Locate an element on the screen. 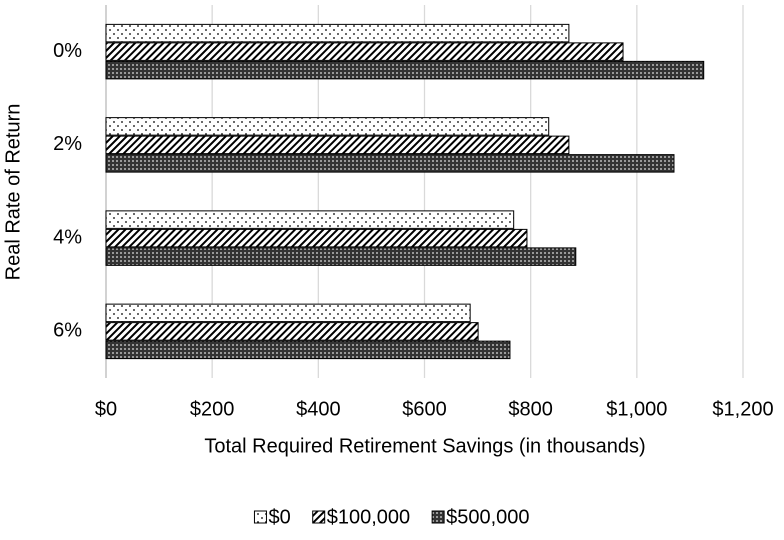  legend-label: $100,000 is located at coordinates (368, 517).